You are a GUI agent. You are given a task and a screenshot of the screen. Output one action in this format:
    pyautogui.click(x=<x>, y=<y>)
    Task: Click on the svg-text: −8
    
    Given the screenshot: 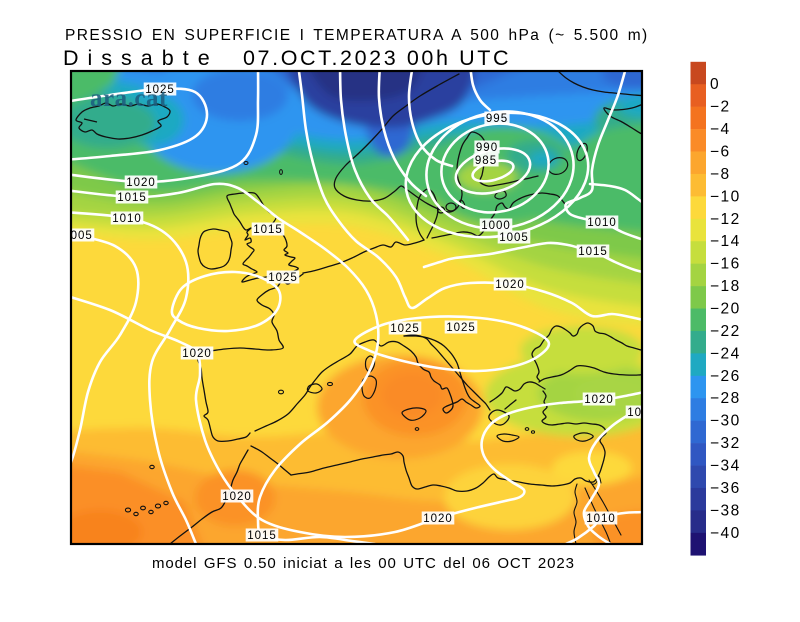 What is the action you would take?
    pyautogui.click(x=720, y=174)
    